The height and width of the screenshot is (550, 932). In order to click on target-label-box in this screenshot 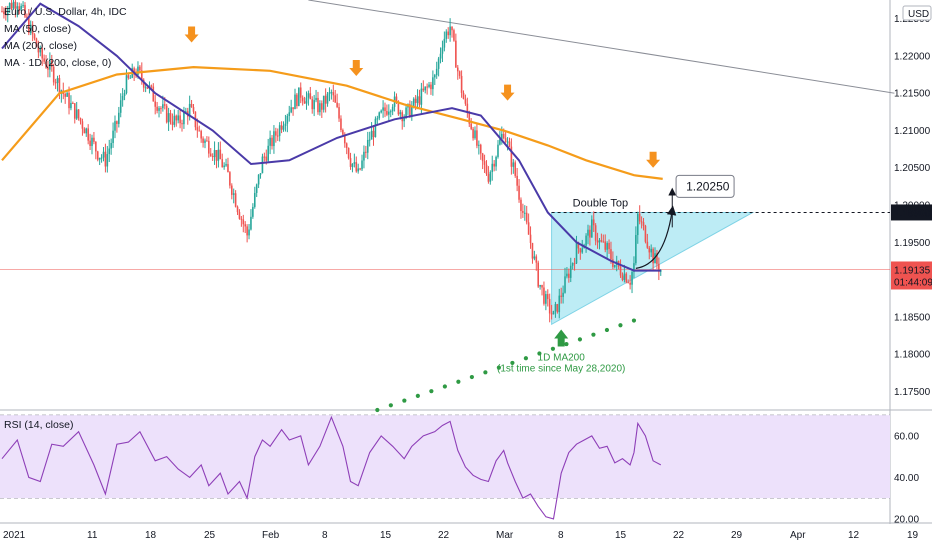, I will do `click(705, 186)`.